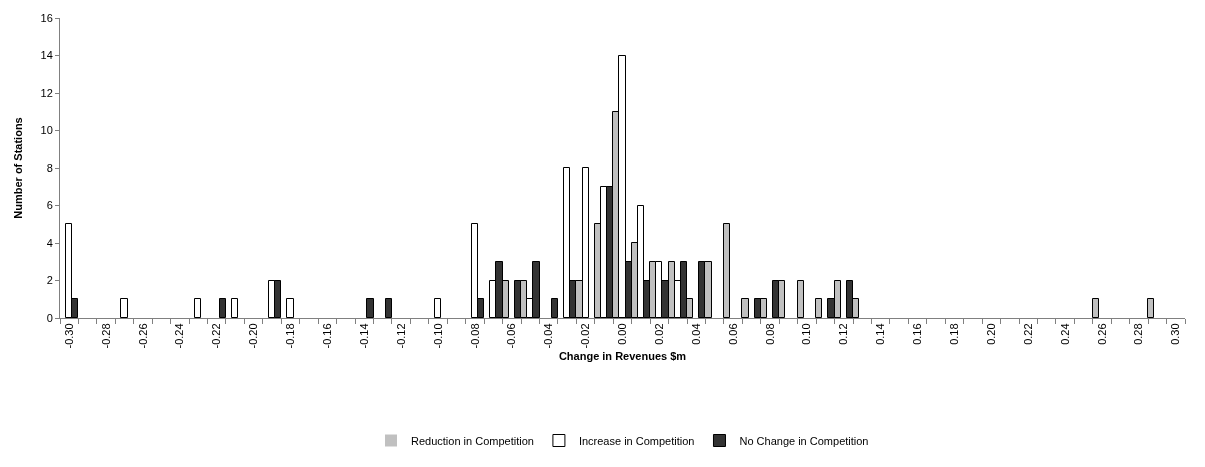 The width and height of the screenshot is (1205, 467). Describe the element at coordinates (363, 336) in the screenshot. I see `x-tick-label: -0.14` at that location.